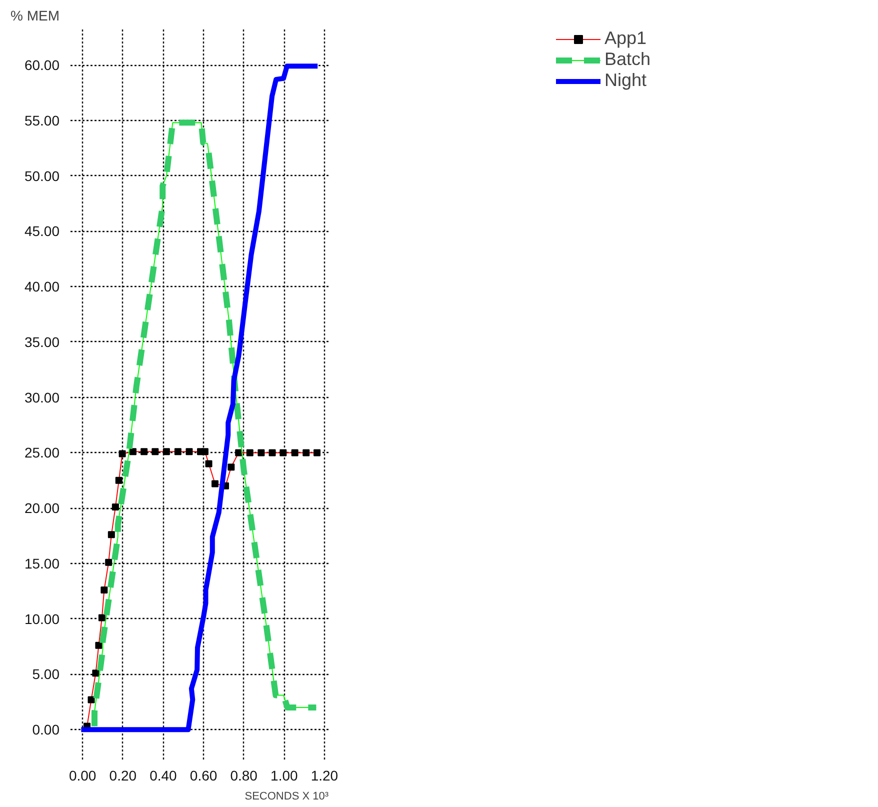 Image resolution: width=878 pixels, height=807 pixels. Describe the element at coordinates (42, 452) in the screenshot. I see `y-tick-label: 25.00` at that location.